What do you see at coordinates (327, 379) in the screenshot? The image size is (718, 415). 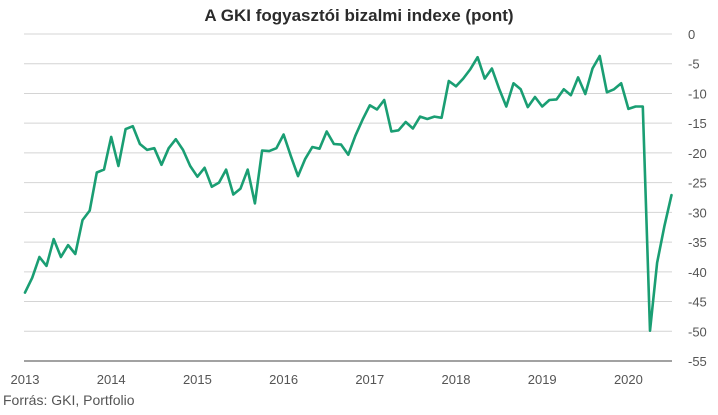 I see `x-axis-tick-labels: 2013 2014 2015 2016 2017 2018 2019 2020` at bounding box center [327, 379].